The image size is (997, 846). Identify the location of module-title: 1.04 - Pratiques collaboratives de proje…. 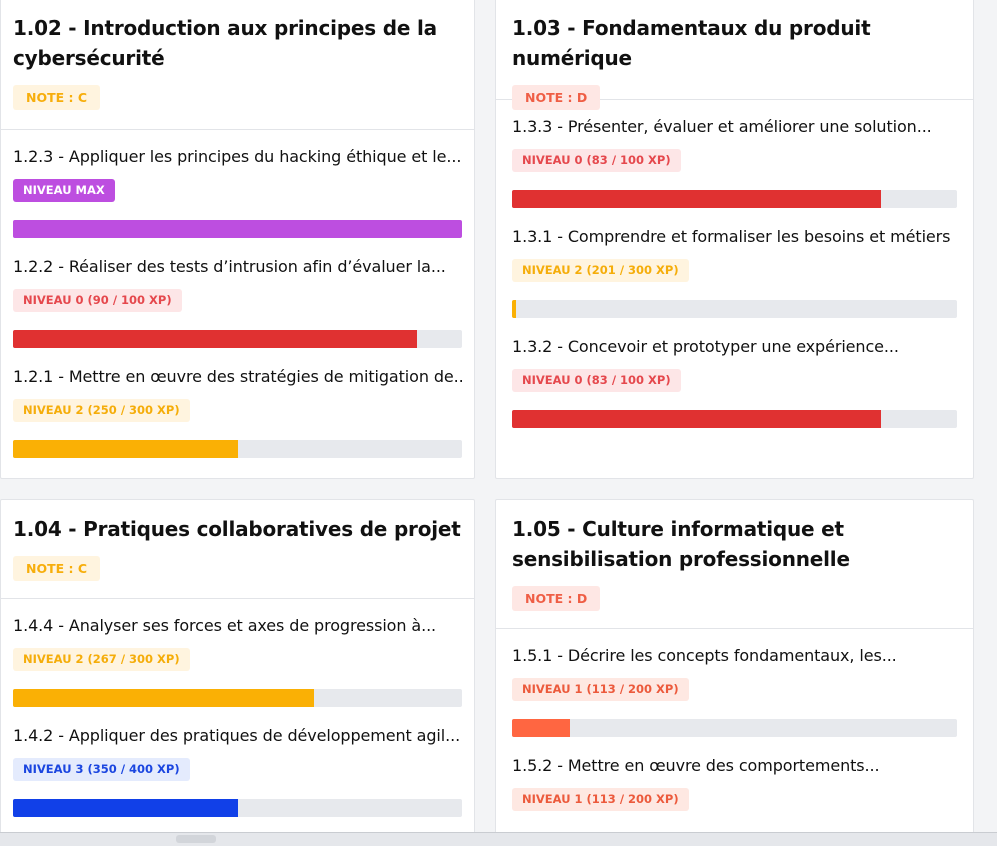
(237, 529).